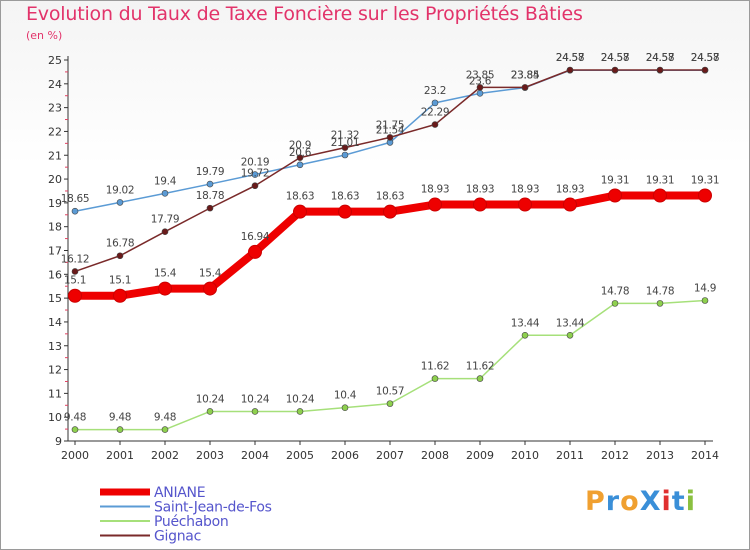 The height and width of the screenshot is (550, 750). Describe the element at coordinates (595, 501) in the screenshot. I see `logo-letter-0: P` at that location.